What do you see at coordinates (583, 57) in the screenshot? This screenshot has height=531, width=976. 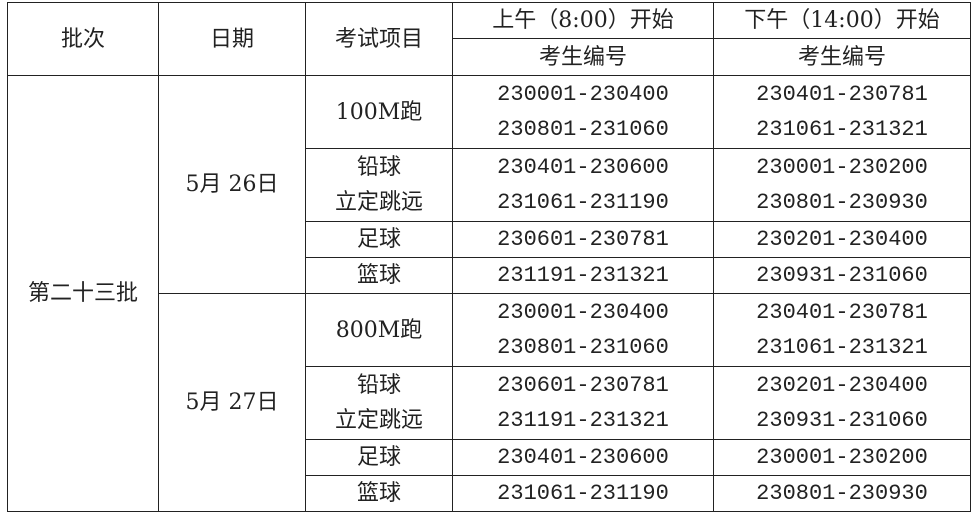 I see `header-id-morning: 考生编号` at bounding box center [583, 57].